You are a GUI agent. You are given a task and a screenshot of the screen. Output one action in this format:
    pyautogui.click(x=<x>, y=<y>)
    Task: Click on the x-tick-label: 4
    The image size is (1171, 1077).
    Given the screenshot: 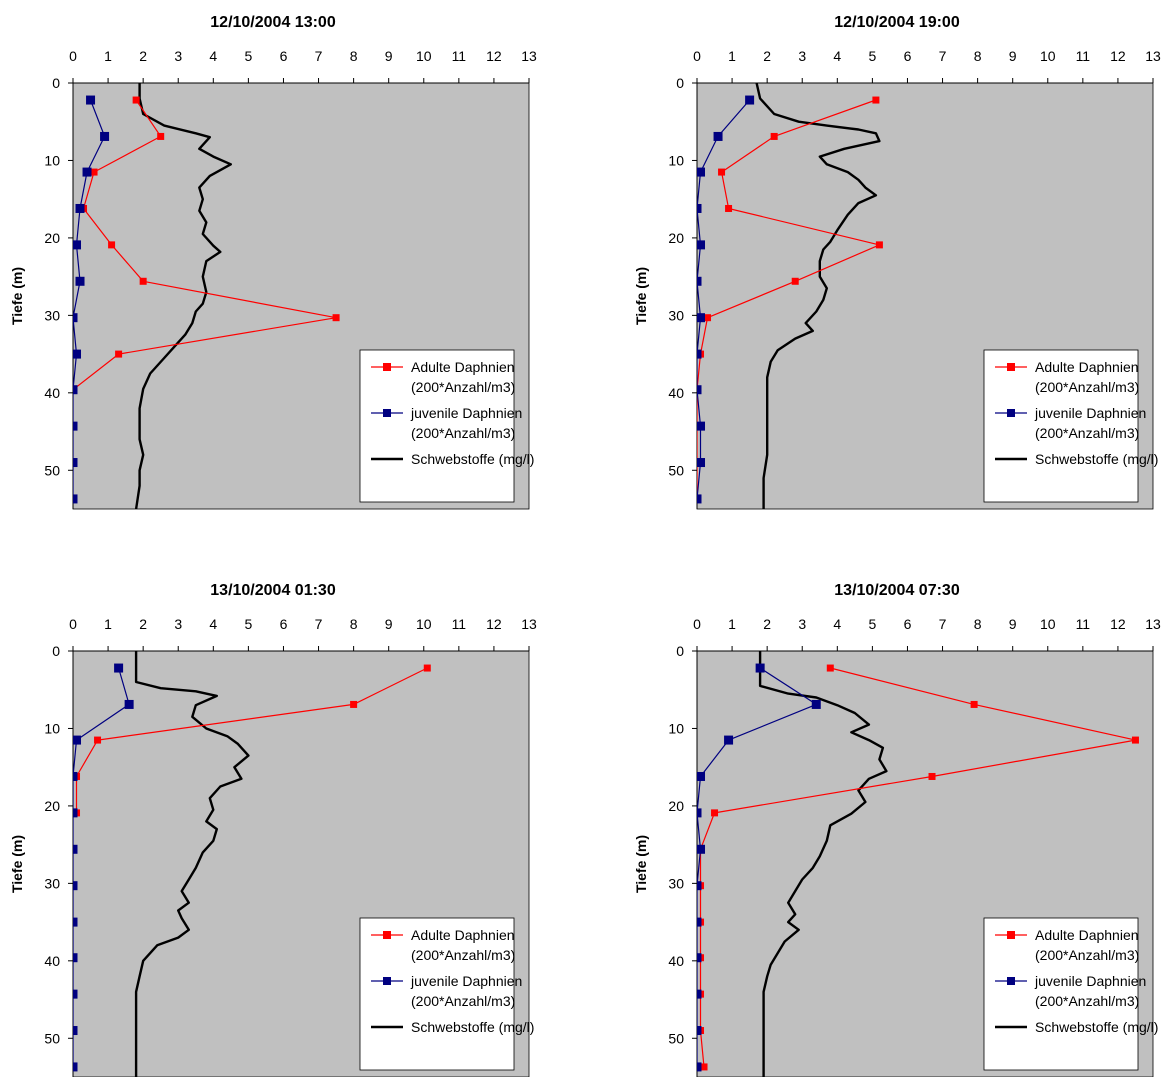 What is the action you would take?
    pyautogui.click(x=837, y=624)
    